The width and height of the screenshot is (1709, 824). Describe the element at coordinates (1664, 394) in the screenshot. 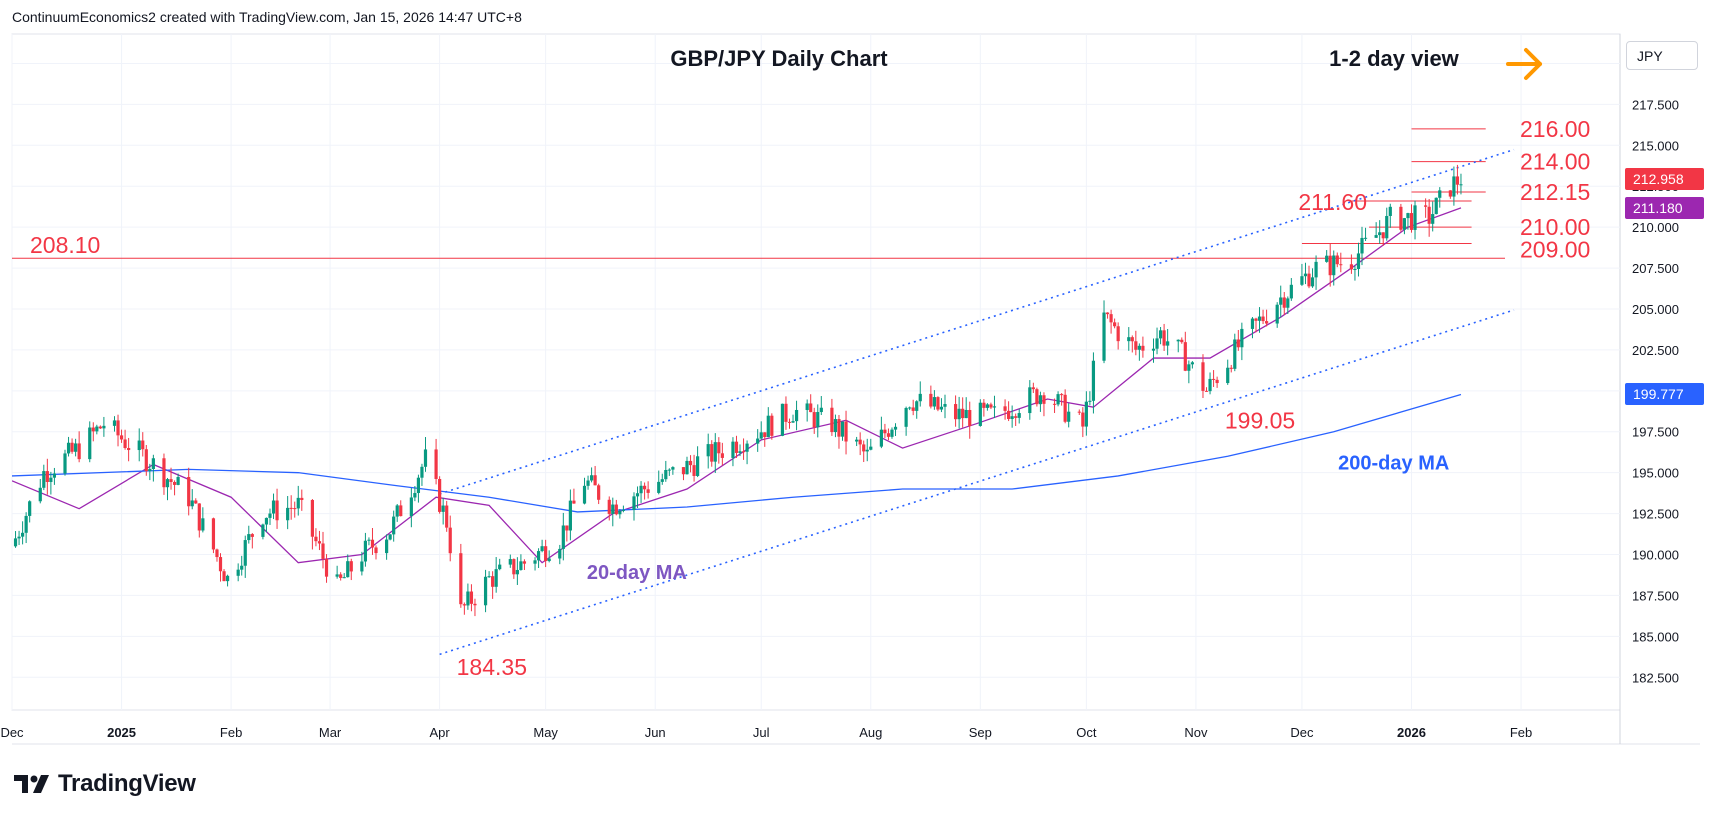

I see `ma200-price-tag: 199.777` at that location.